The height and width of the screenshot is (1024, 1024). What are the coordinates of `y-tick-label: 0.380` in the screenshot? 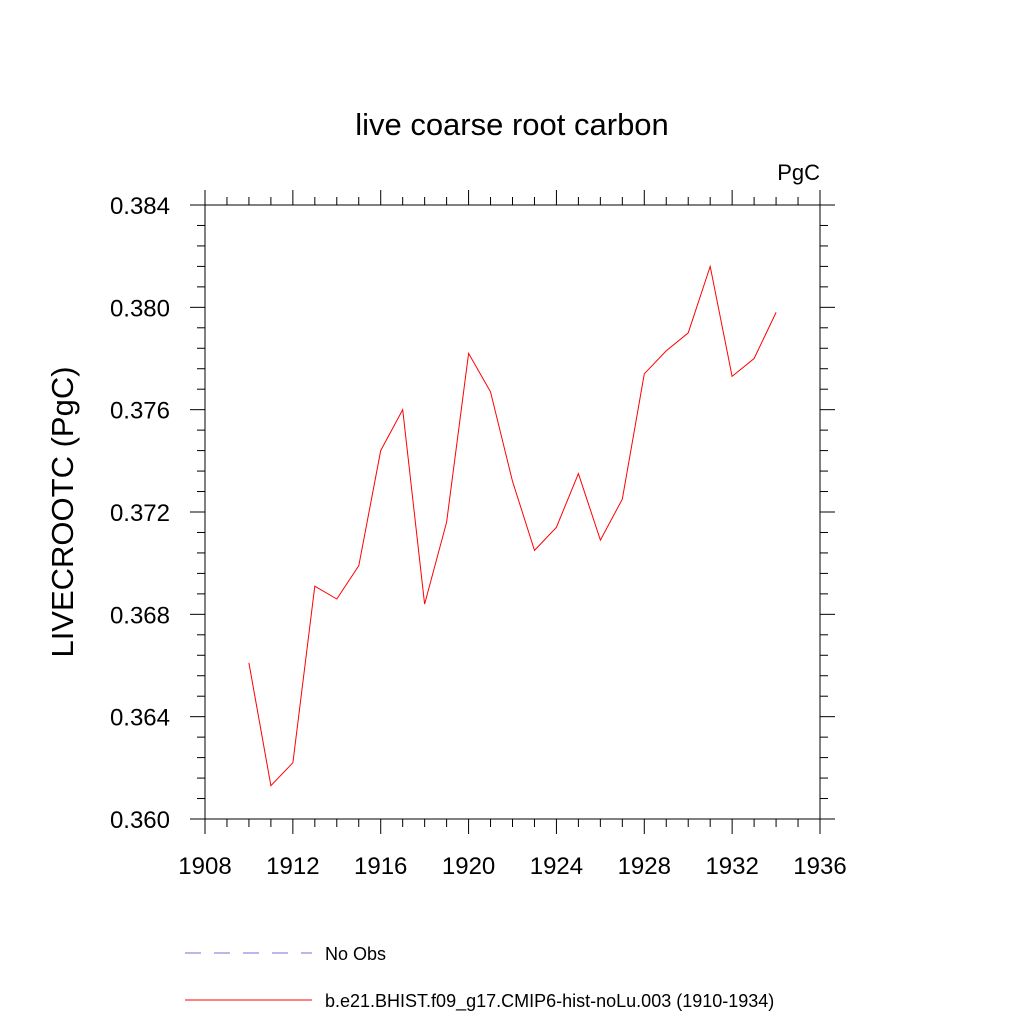 It's located at (140, 308).